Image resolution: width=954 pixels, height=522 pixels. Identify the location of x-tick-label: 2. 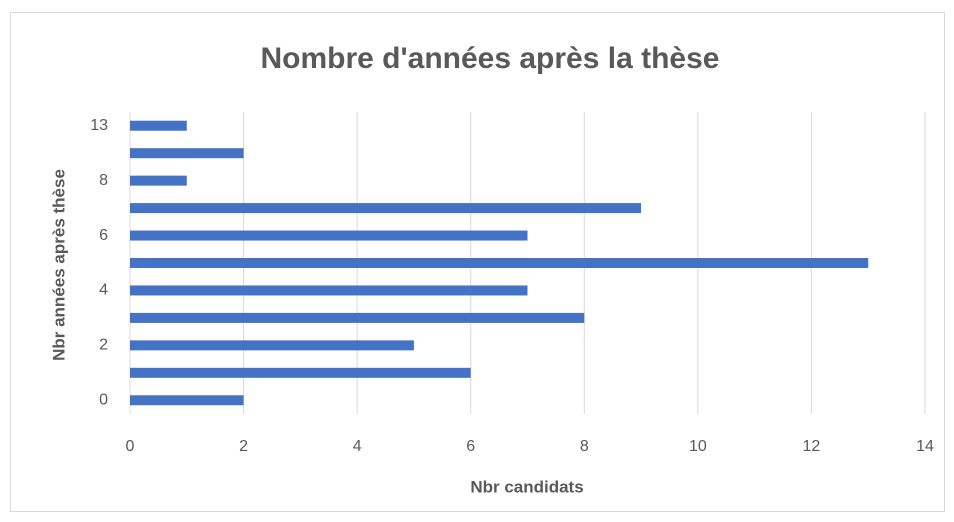
(243, 446).